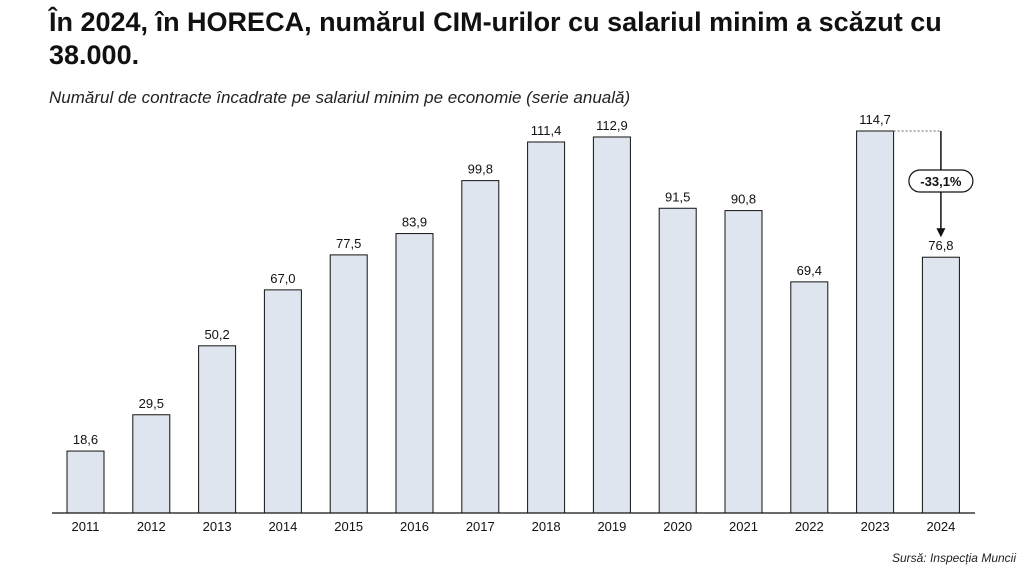  I want to click on bar-2018, so click(546, 327).